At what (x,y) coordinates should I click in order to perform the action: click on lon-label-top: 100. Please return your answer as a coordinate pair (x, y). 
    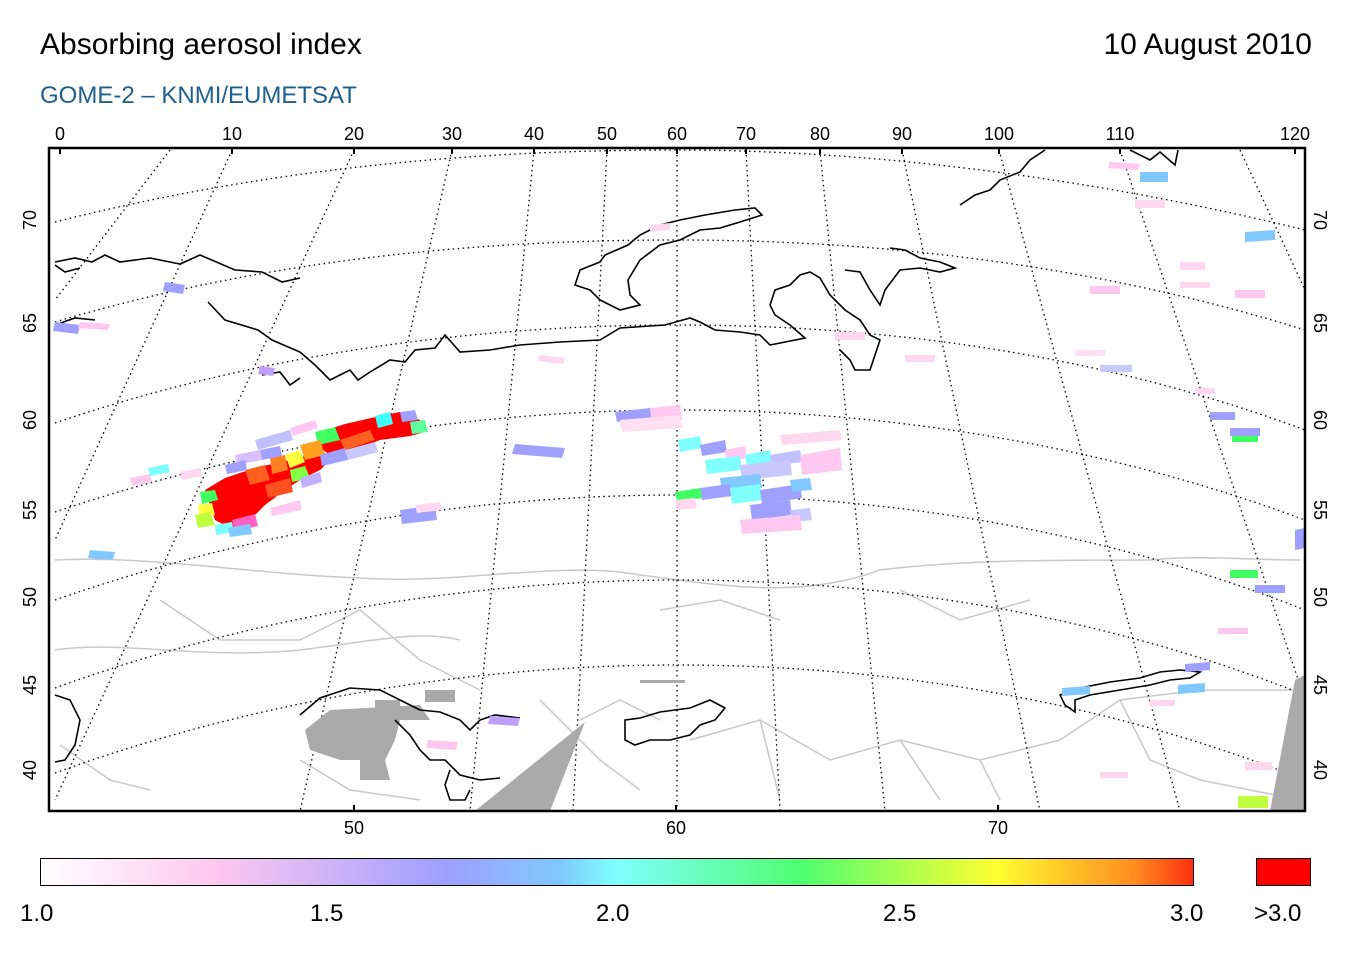
    Looking at the image, I should click on (999, 134).